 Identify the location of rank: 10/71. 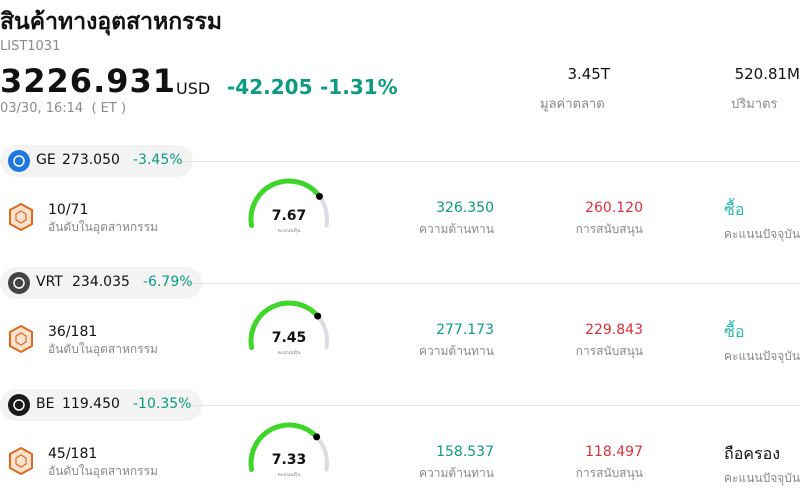
(68, 210).